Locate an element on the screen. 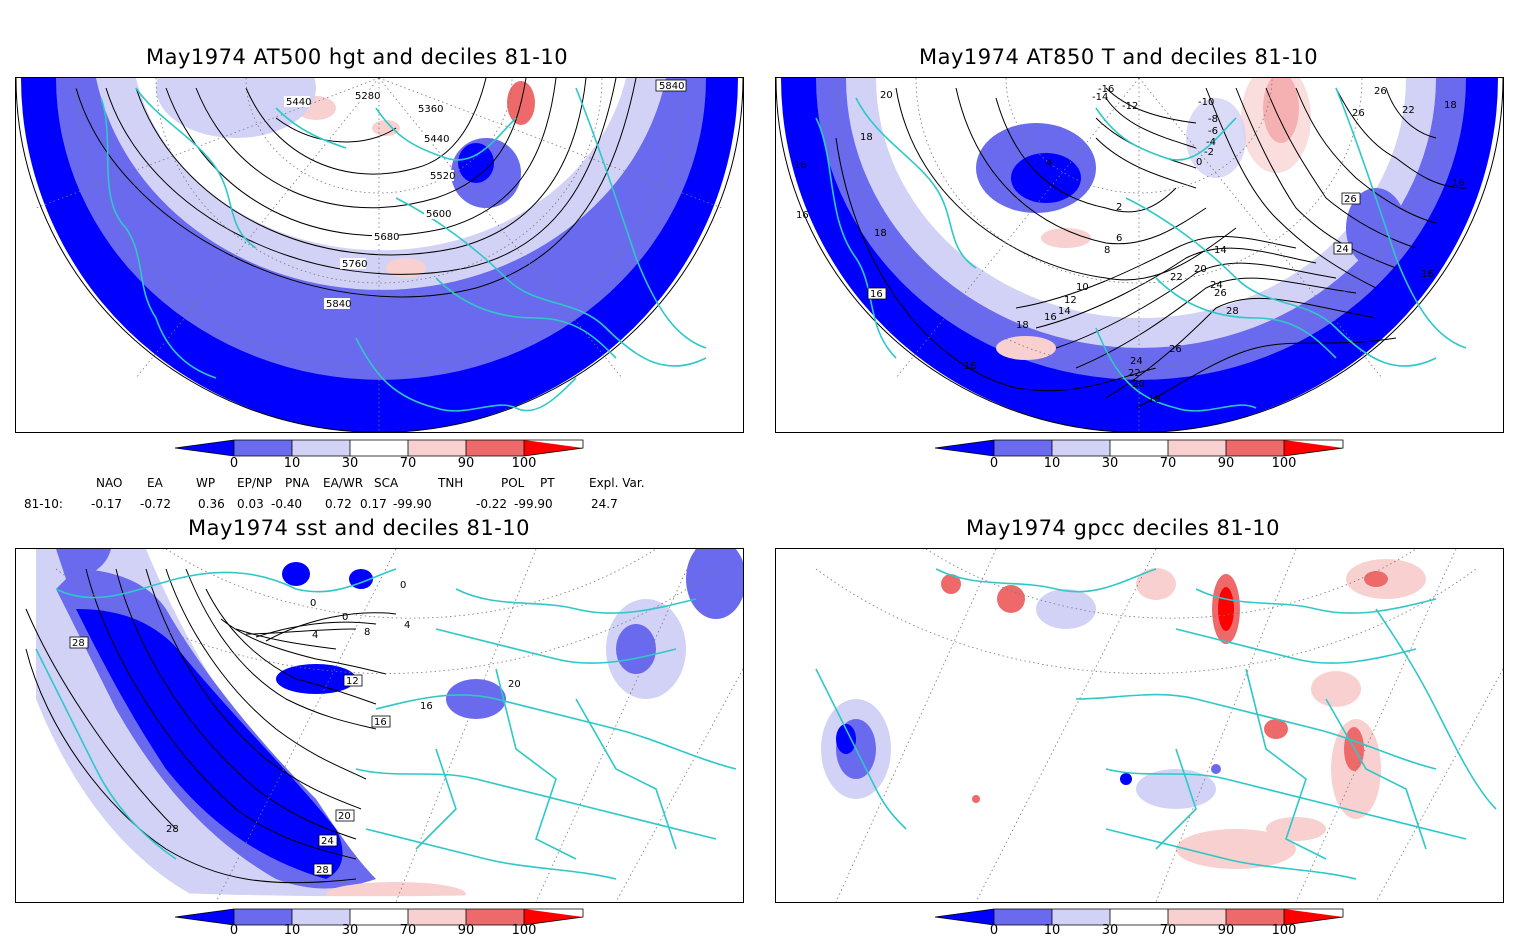  index-name: POL is located at coordinates (513, 483).